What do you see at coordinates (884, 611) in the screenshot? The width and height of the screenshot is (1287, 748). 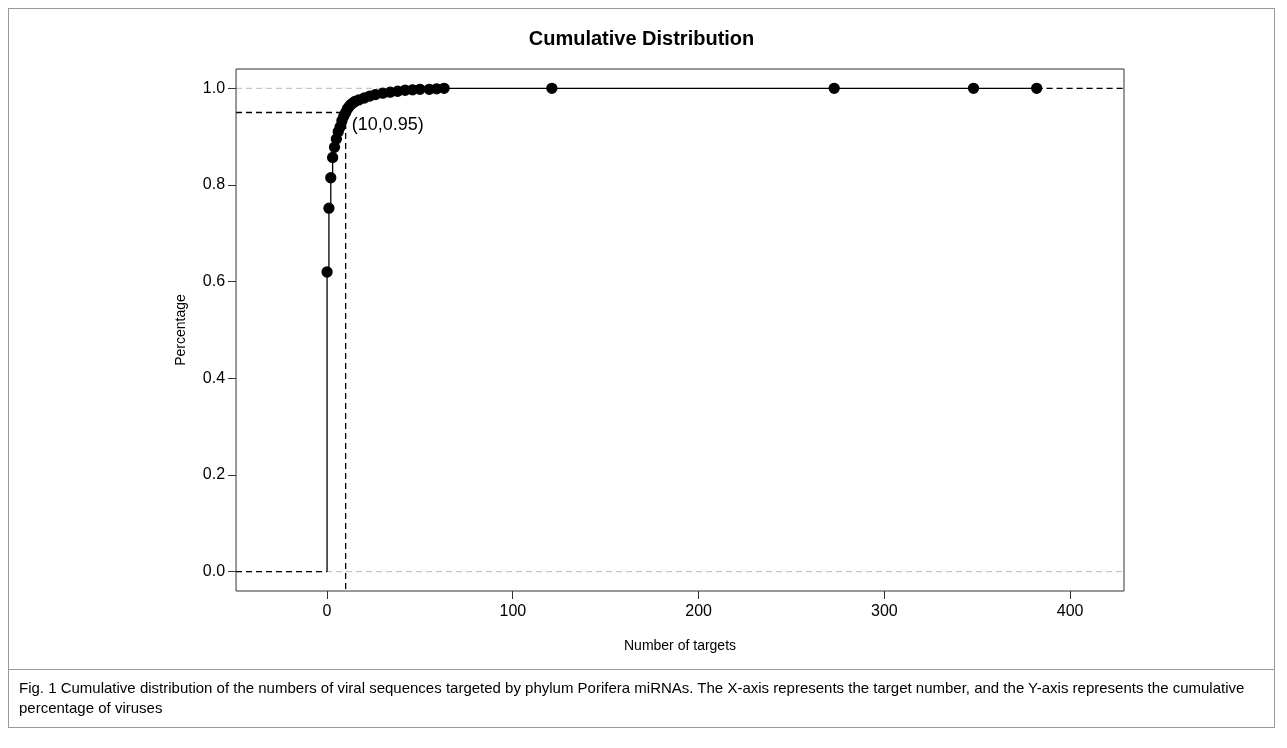 I see `x-tick-label: 300` at bounding box center [884, 611].